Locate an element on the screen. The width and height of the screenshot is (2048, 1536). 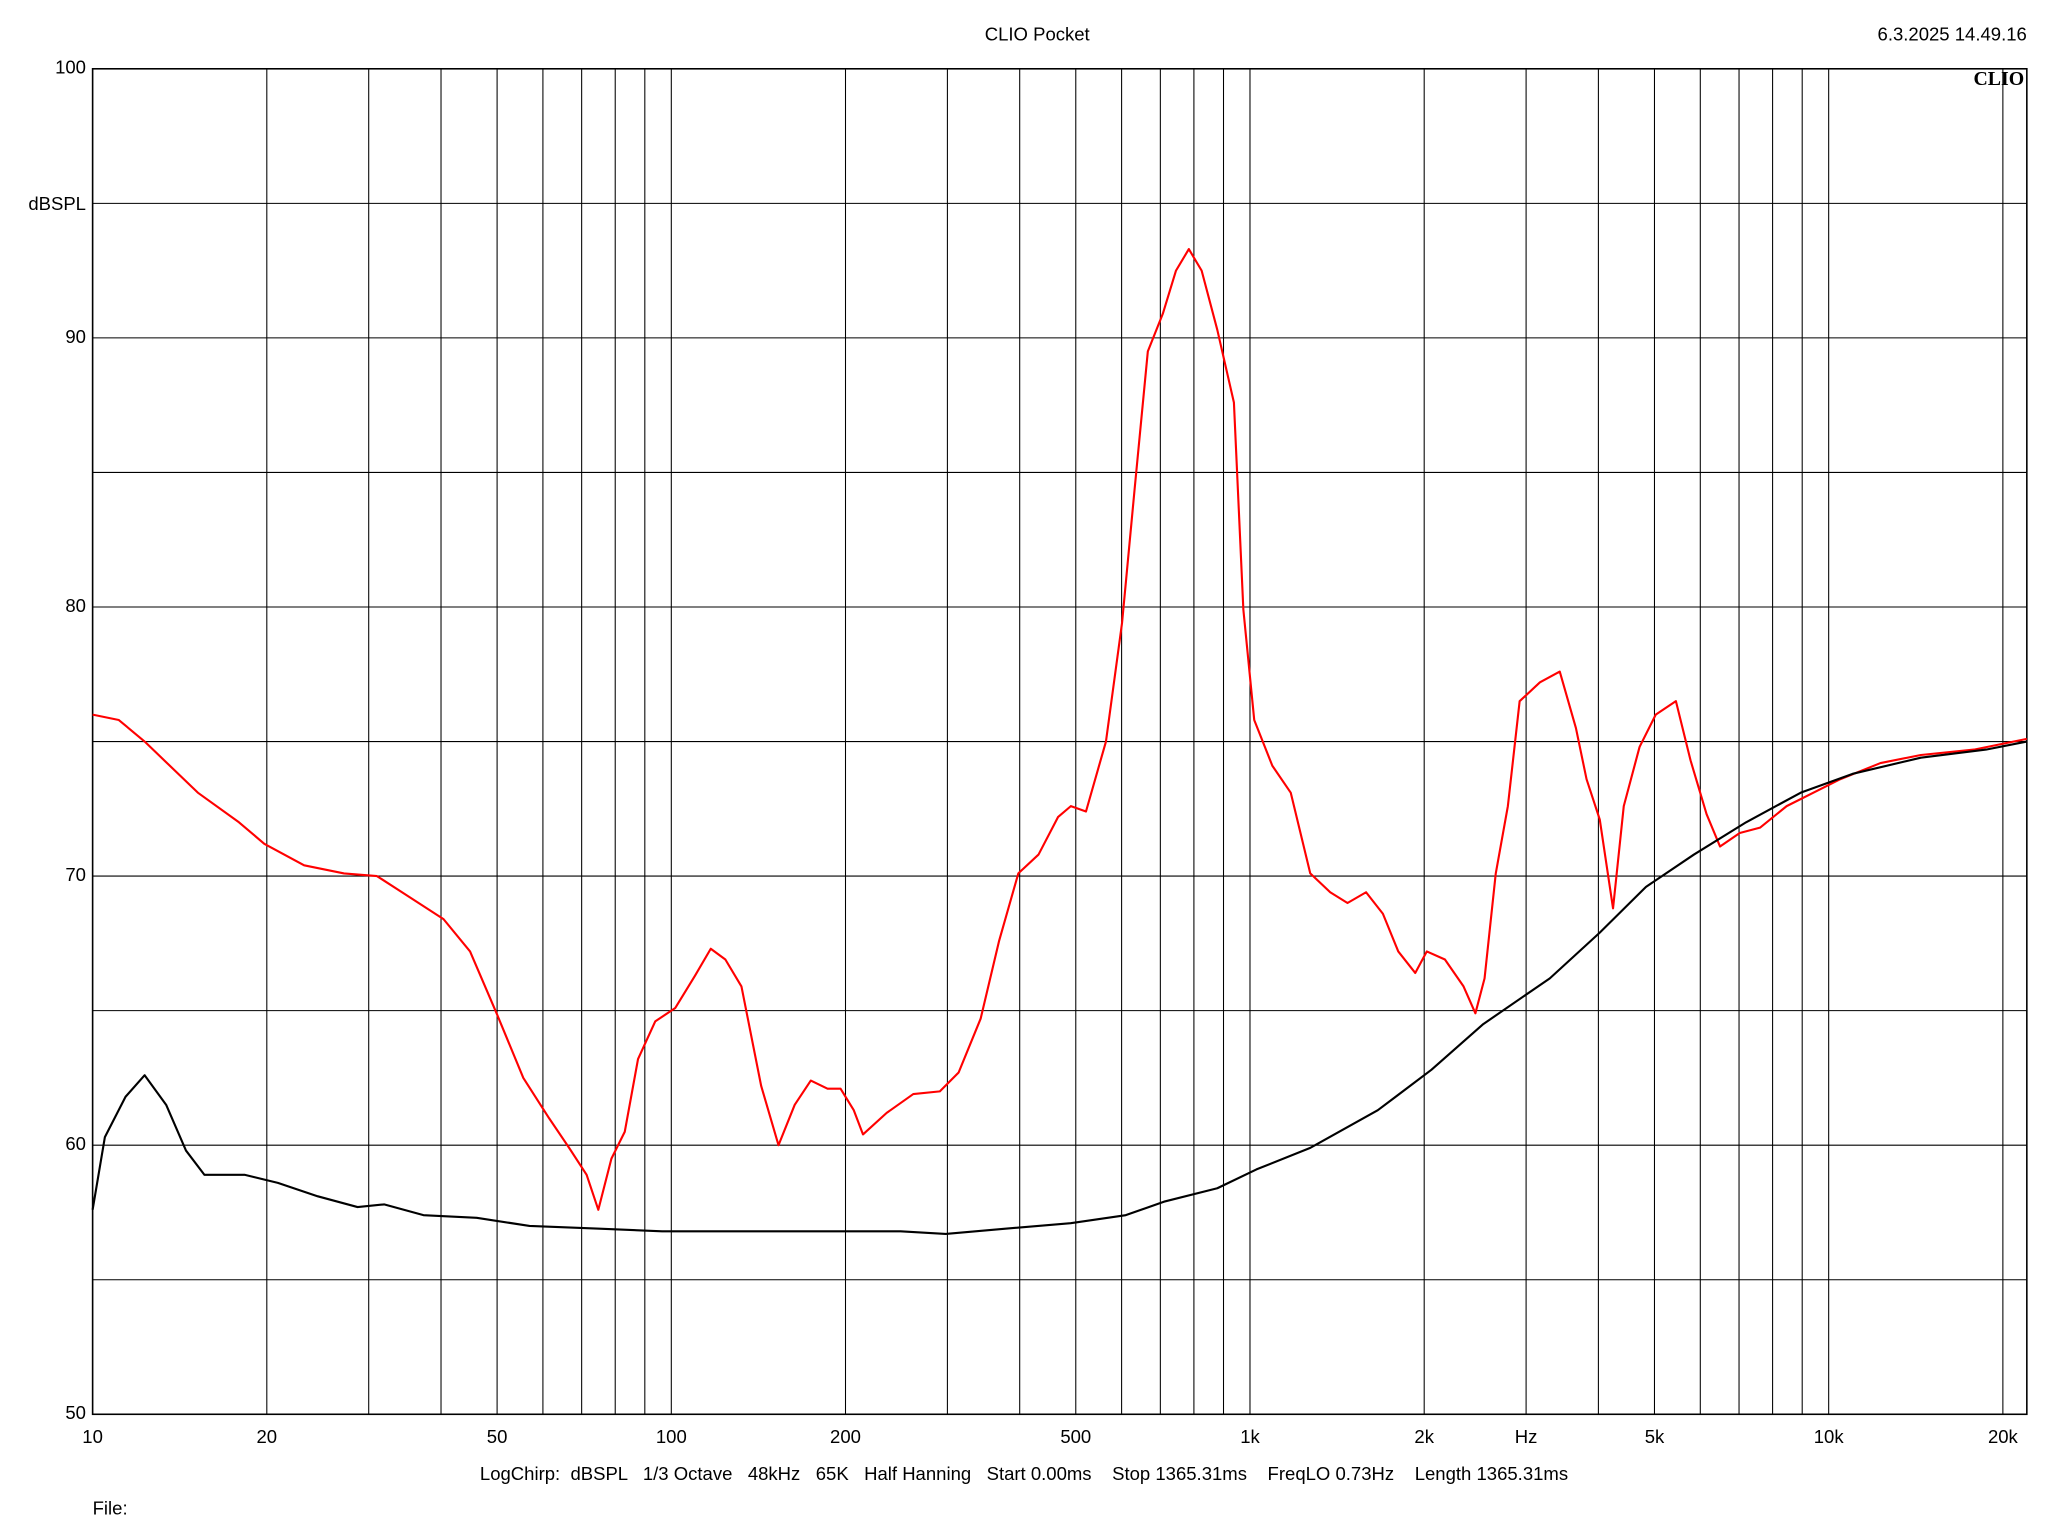
y-tick-label: 100 is located at coordinates (70, 67).